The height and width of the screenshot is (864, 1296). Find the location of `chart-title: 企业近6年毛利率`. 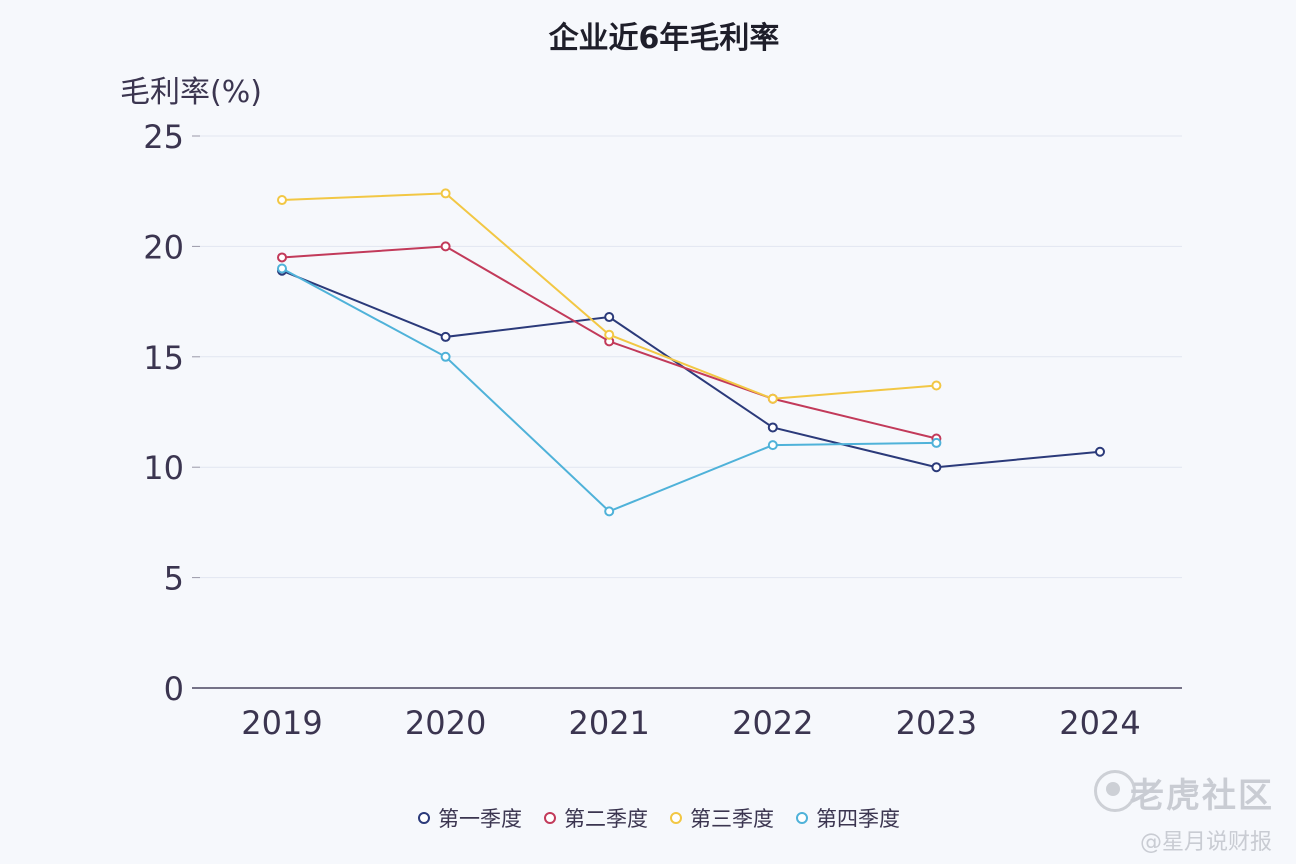

chart-title: 企业近6年毛利率 is located at coordinates (664, 38).